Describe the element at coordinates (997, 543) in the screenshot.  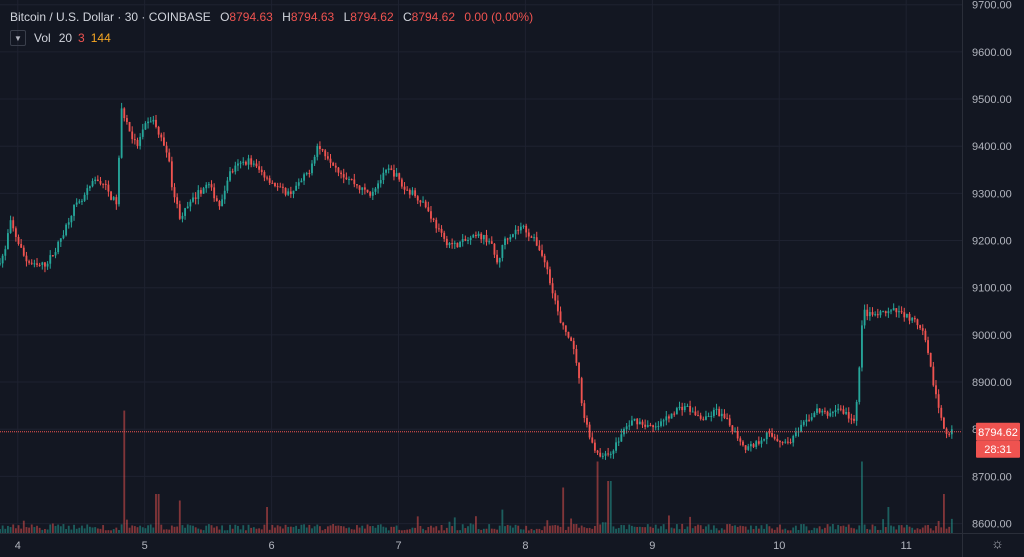
I see `gear-icon: ☼` at that location.